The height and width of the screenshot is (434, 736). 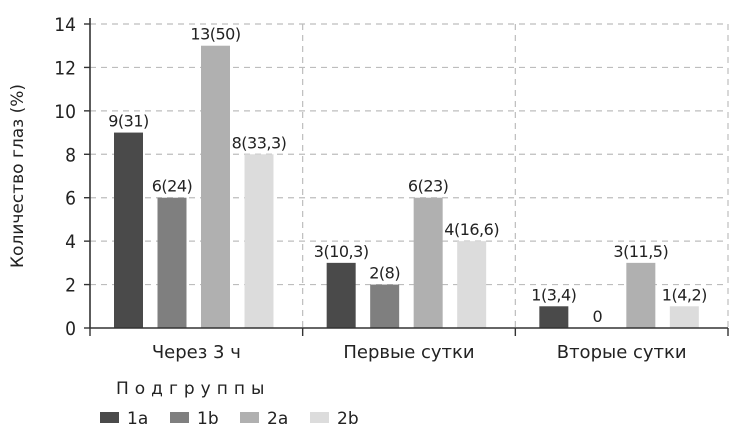 What do you see at coordinates (65, 68) in the screenshot?
I see `y-tick-label-12: 12` at bounding box center [65, 68].